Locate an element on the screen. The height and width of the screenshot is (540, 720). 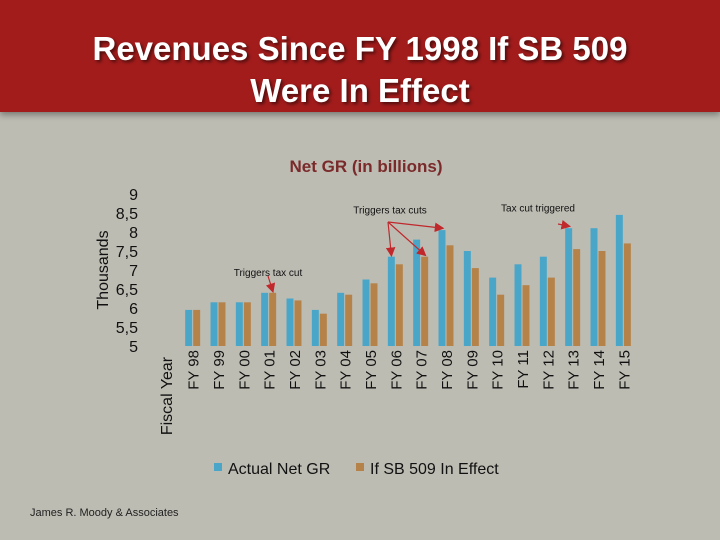
x-tick-label: FY 14 is located at coordinates (599, 370).